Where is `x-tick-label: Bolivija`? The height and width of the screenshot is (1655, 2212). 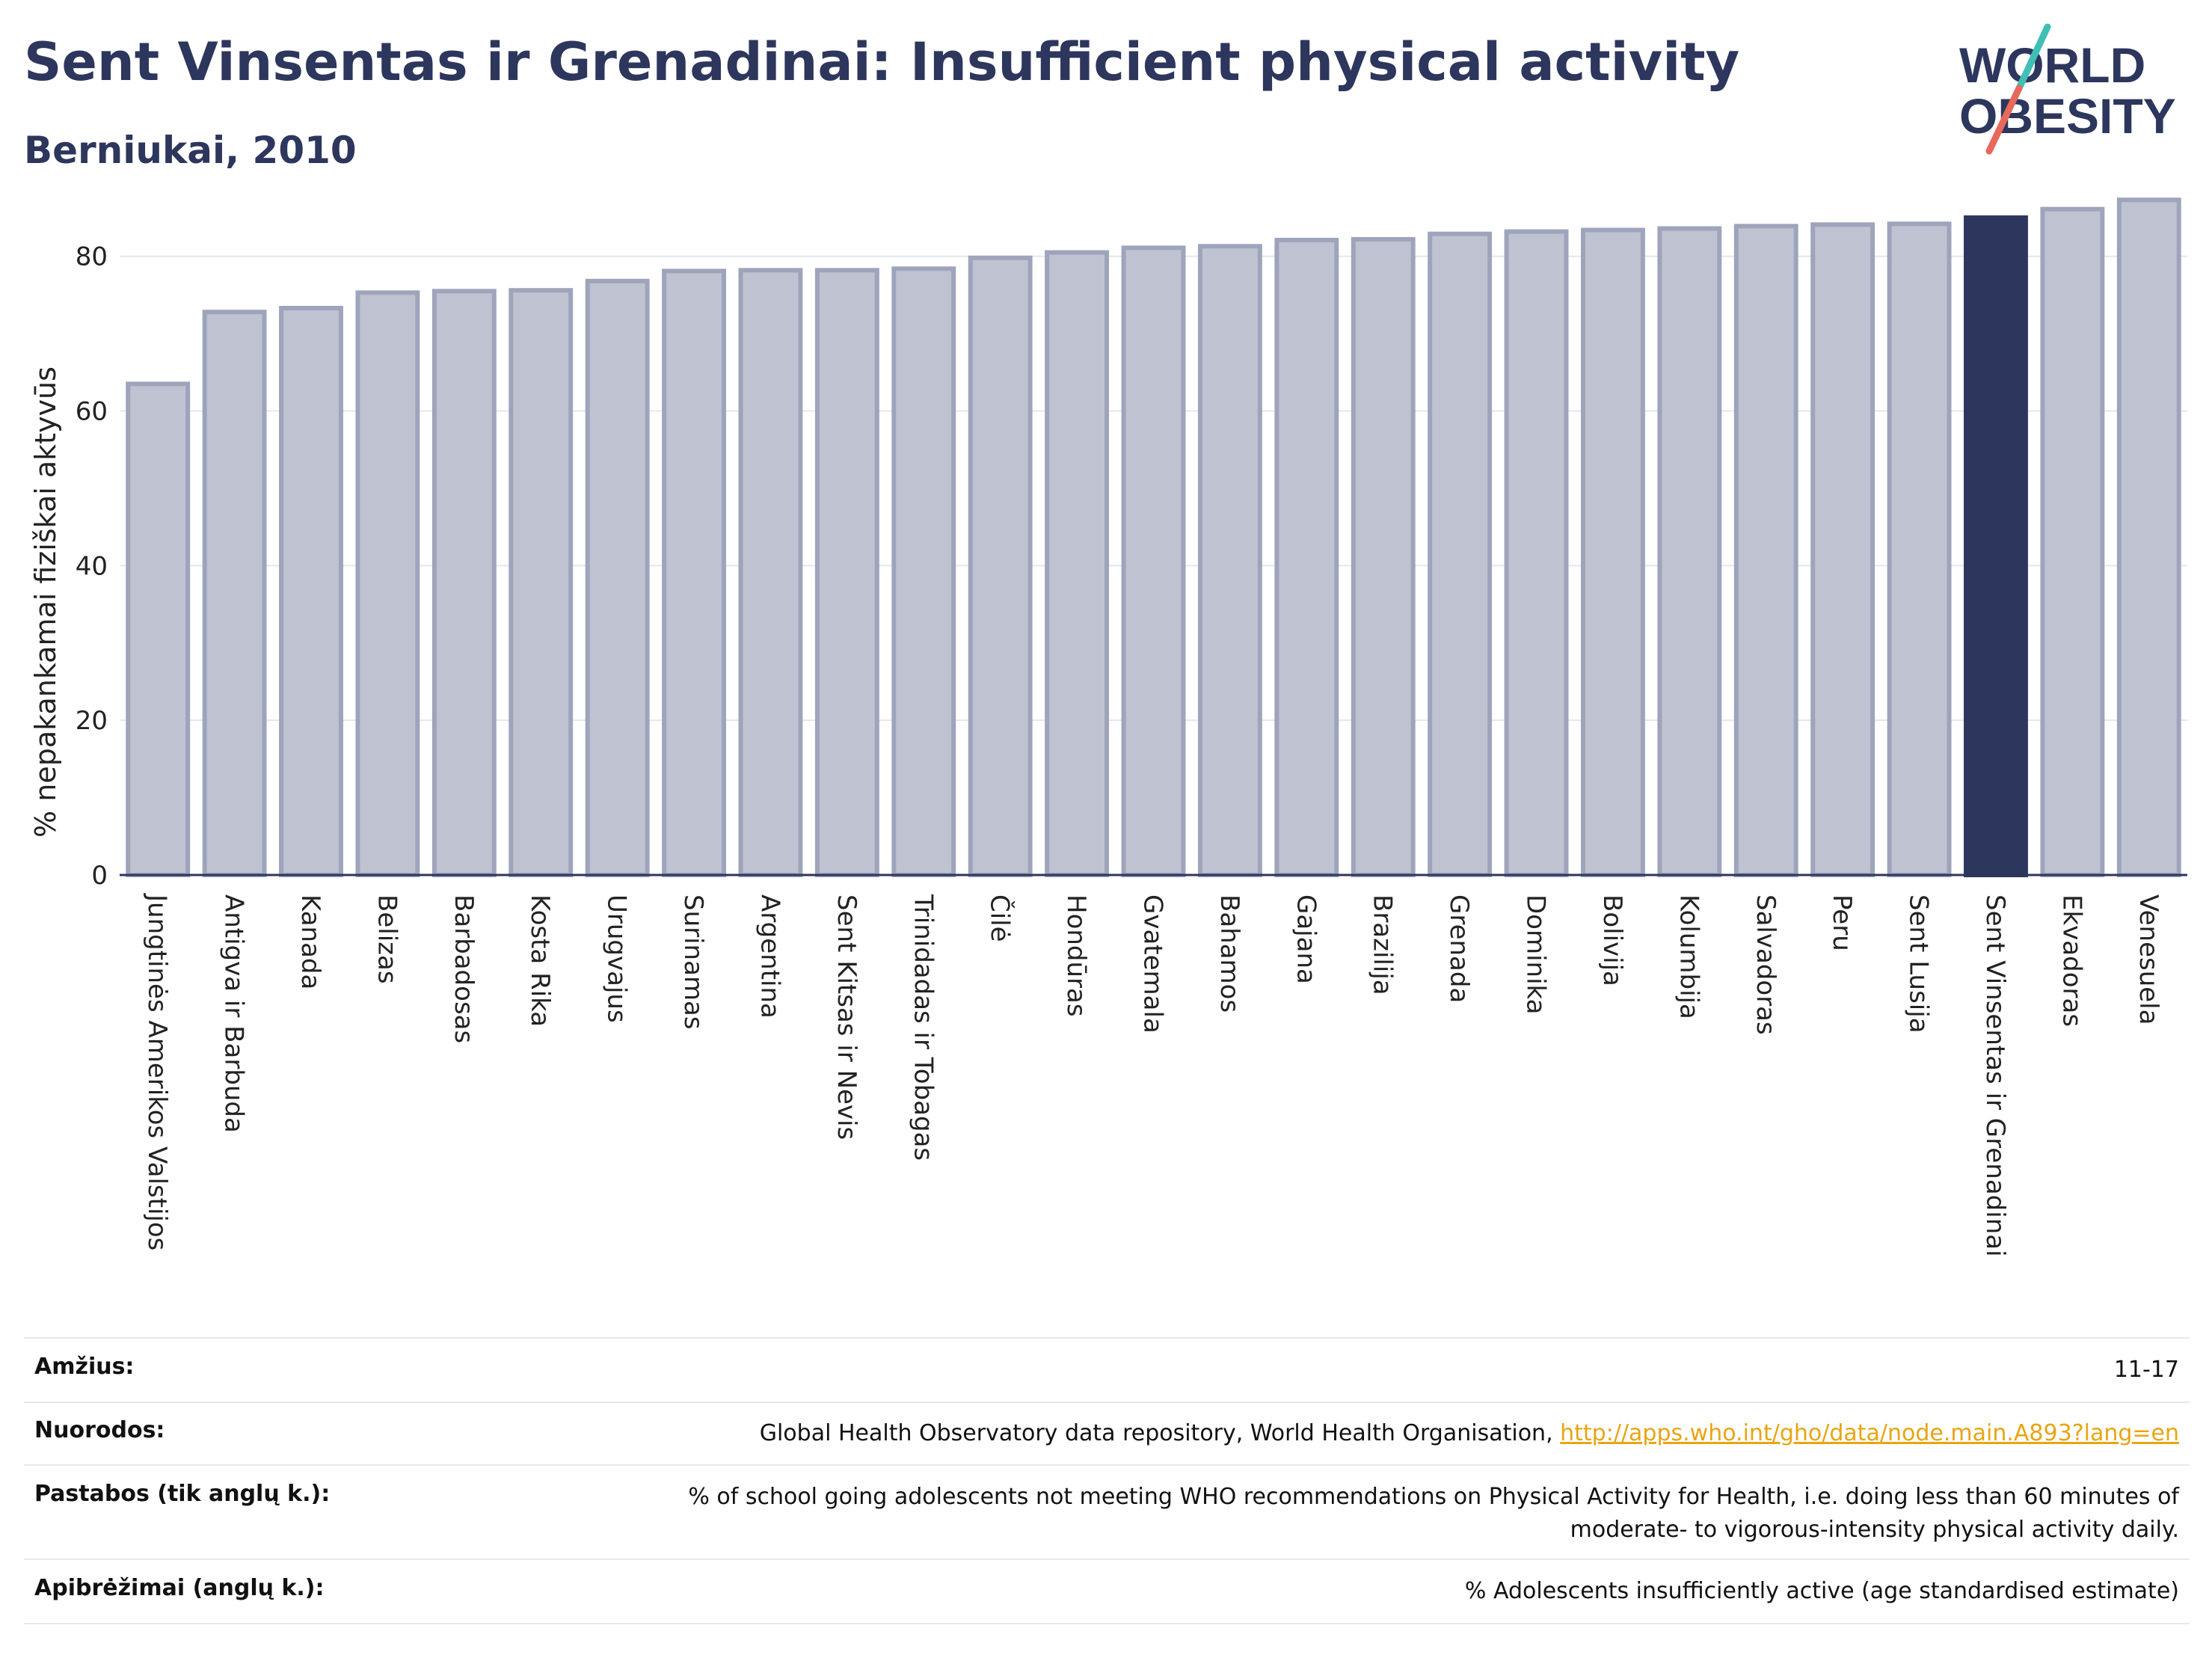
x-tick-label: Bolivija is located at coordinates (1612, 940).